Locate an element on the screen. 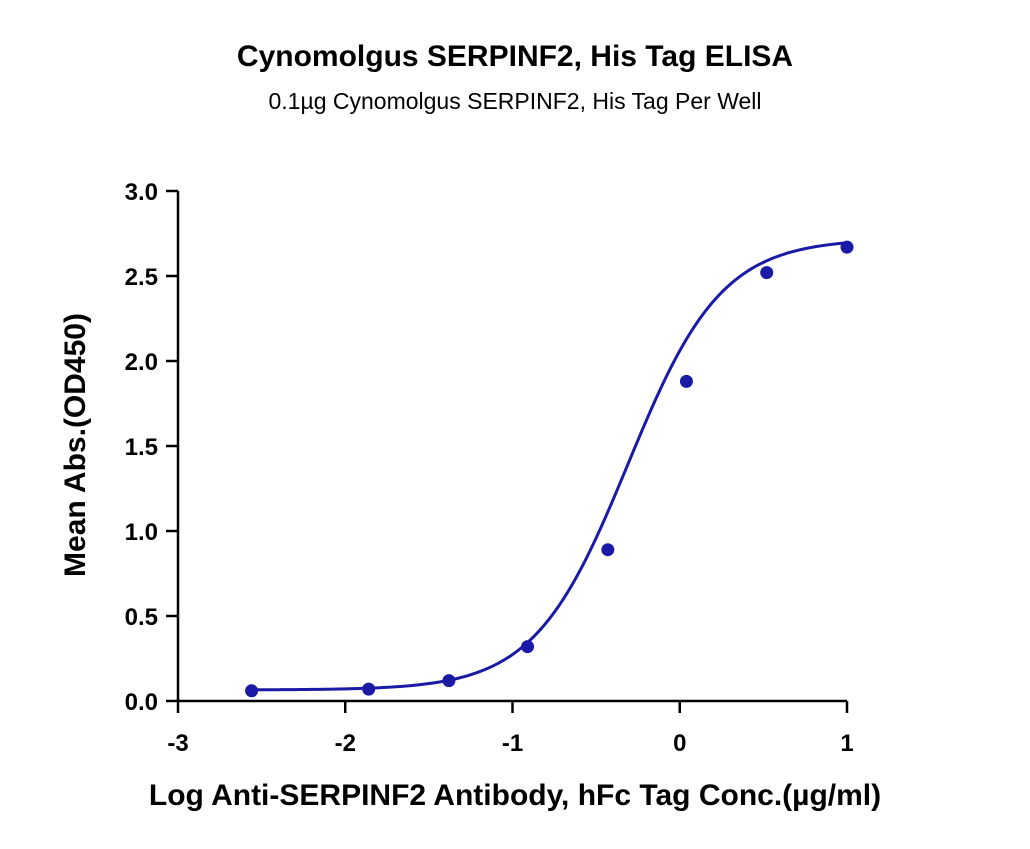 The image size is (1030, 849). y-tick-label: 0.0 is located at coordinates (141, 702).